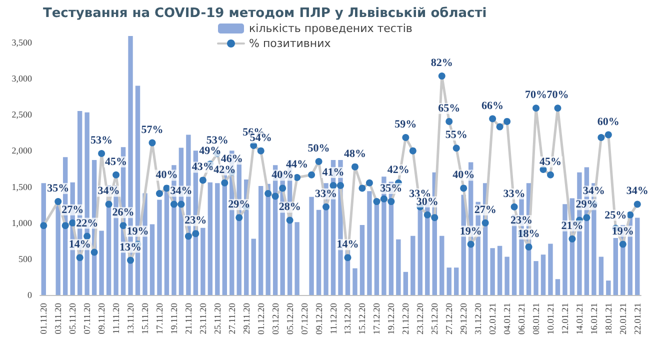 Image resolution: width=655 pixels, height=339 pixels. Describe the element at coordinates (145, 318) in the screenshot. I see `x-tick-label: 15.11.20` at that location.